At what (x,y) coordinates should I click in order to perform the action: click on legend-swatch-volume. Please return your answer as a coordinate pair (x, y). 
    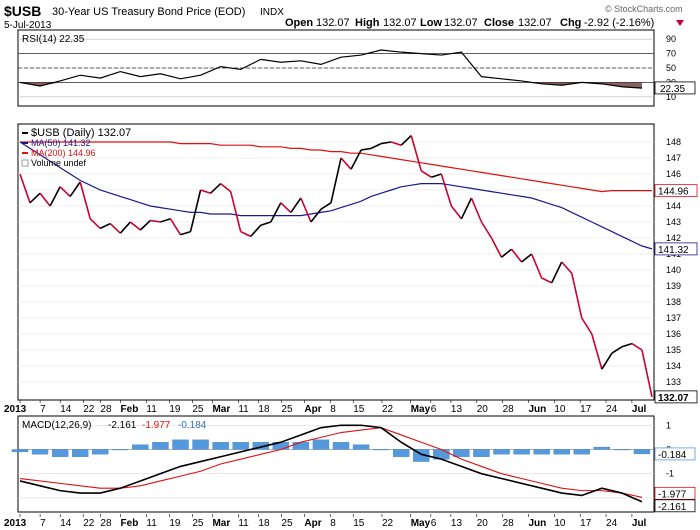
    Looking at the image, I should click on (25, 163).